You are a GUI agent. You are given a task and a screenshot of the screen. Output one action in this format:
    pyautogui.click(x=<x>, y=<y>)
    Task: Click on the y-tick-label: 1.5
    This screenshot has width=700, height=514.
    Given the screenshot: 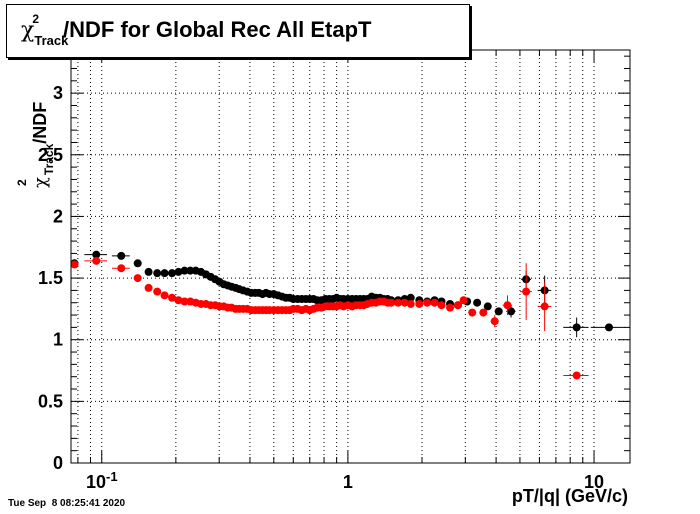 What is the action you would take?
    pyautogui.click(x=50, y=278)
    